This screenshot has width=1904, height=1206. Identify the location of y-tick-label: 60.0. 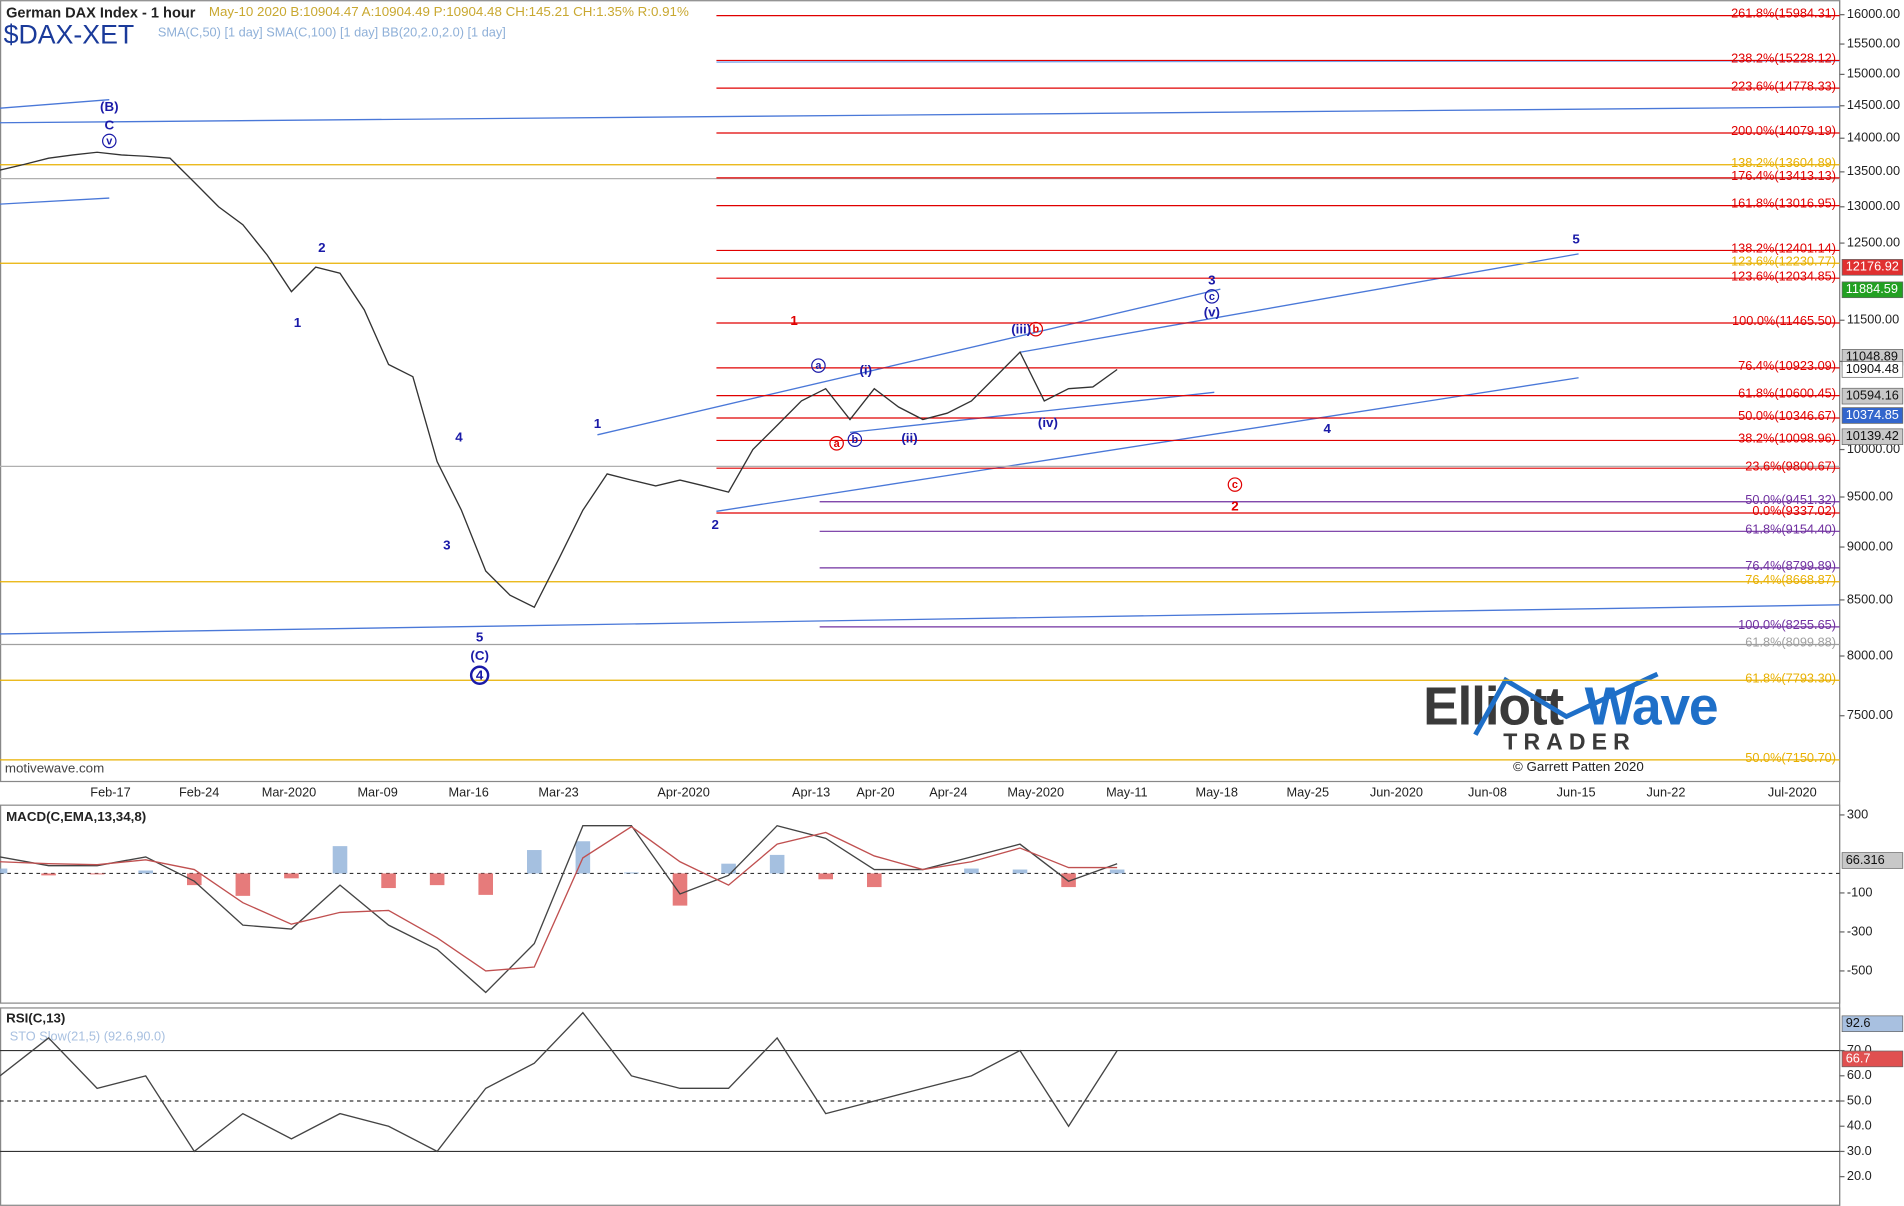
(1859, 1074).